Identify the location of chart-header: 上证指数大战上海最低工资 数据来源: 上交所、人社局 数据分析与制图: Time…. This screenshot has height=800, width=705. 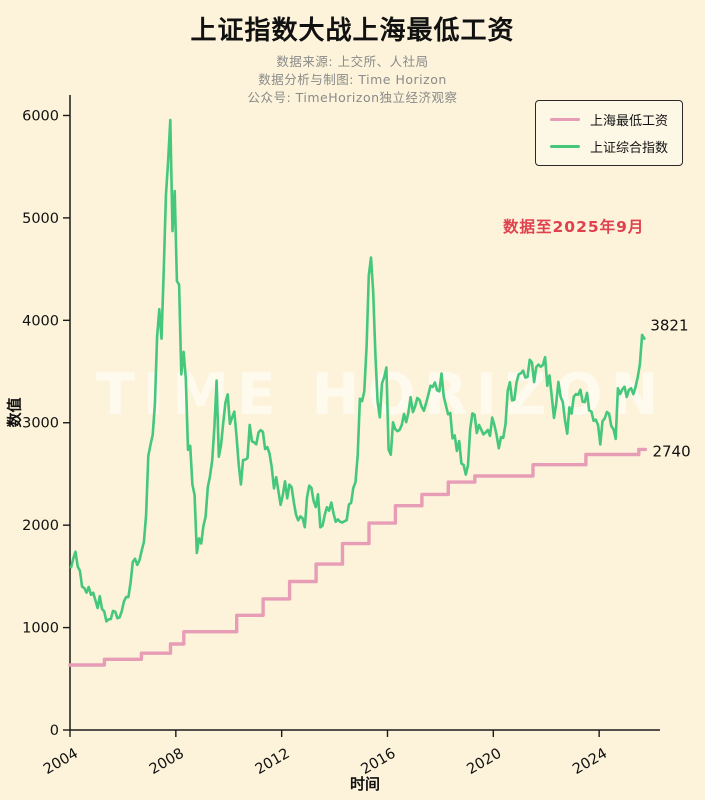
(352, 56).